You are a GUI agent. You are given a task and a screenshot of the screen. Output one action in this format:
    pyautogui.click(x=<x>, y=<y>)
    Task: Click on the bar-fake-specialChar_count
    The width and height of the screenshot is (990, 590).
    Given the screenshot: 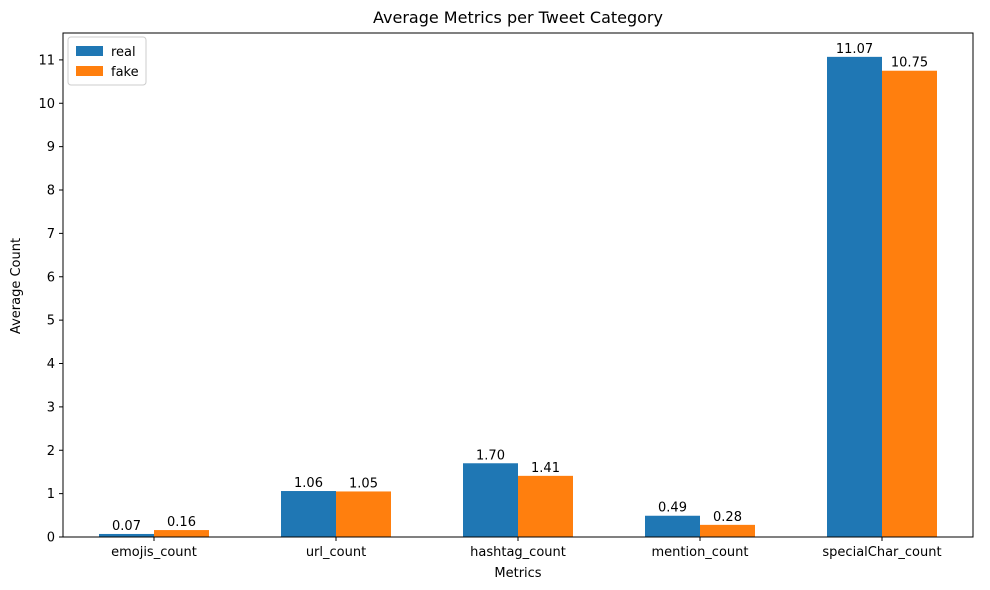 What is the action you would take?
    pyautogui.click(x=909, y=304)
    